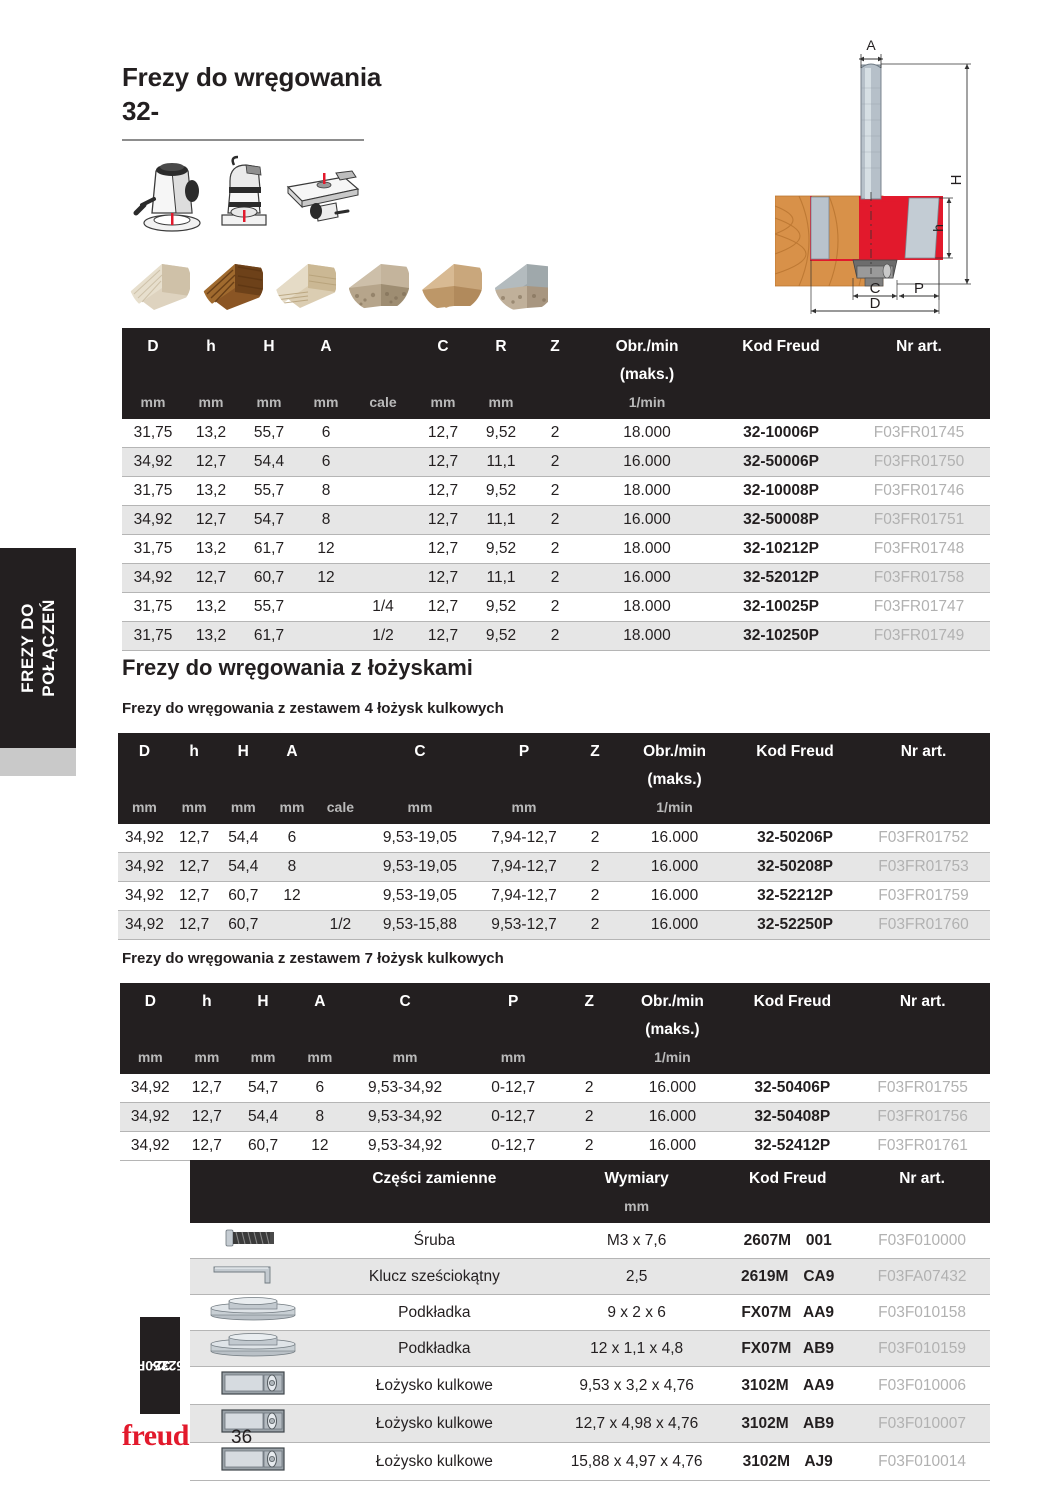 This screenshot has height=1500, width=1058. I want to click on washer-icon, so click(253, 1312).